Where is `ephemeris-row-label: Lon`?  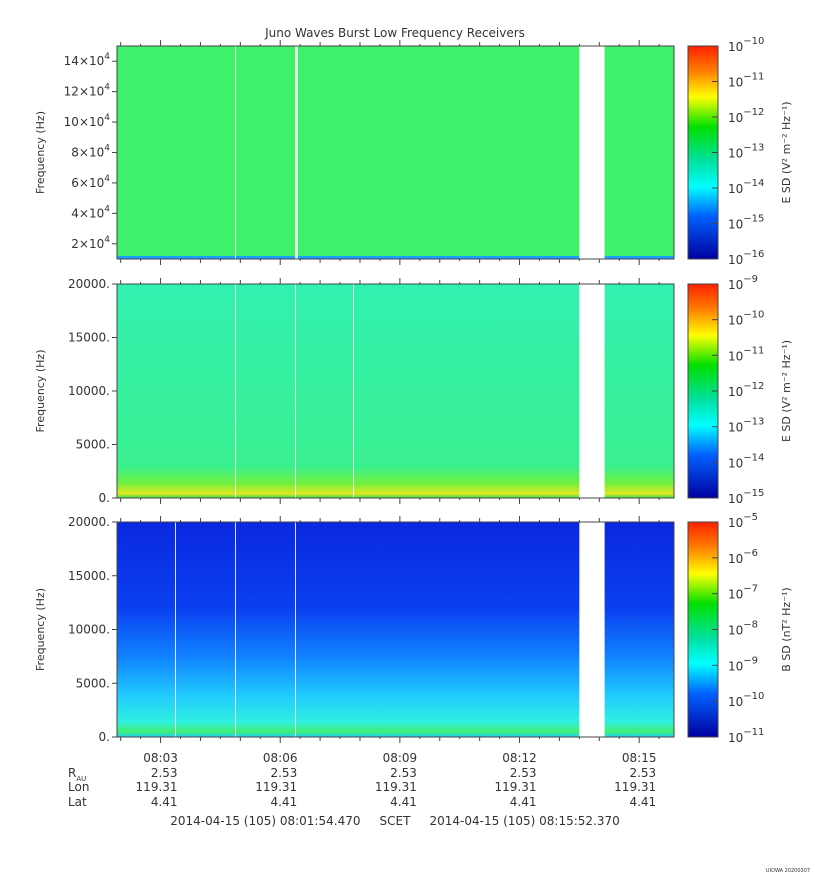 ephemeris-row-label: Lon is located at coordinates (78, 787).